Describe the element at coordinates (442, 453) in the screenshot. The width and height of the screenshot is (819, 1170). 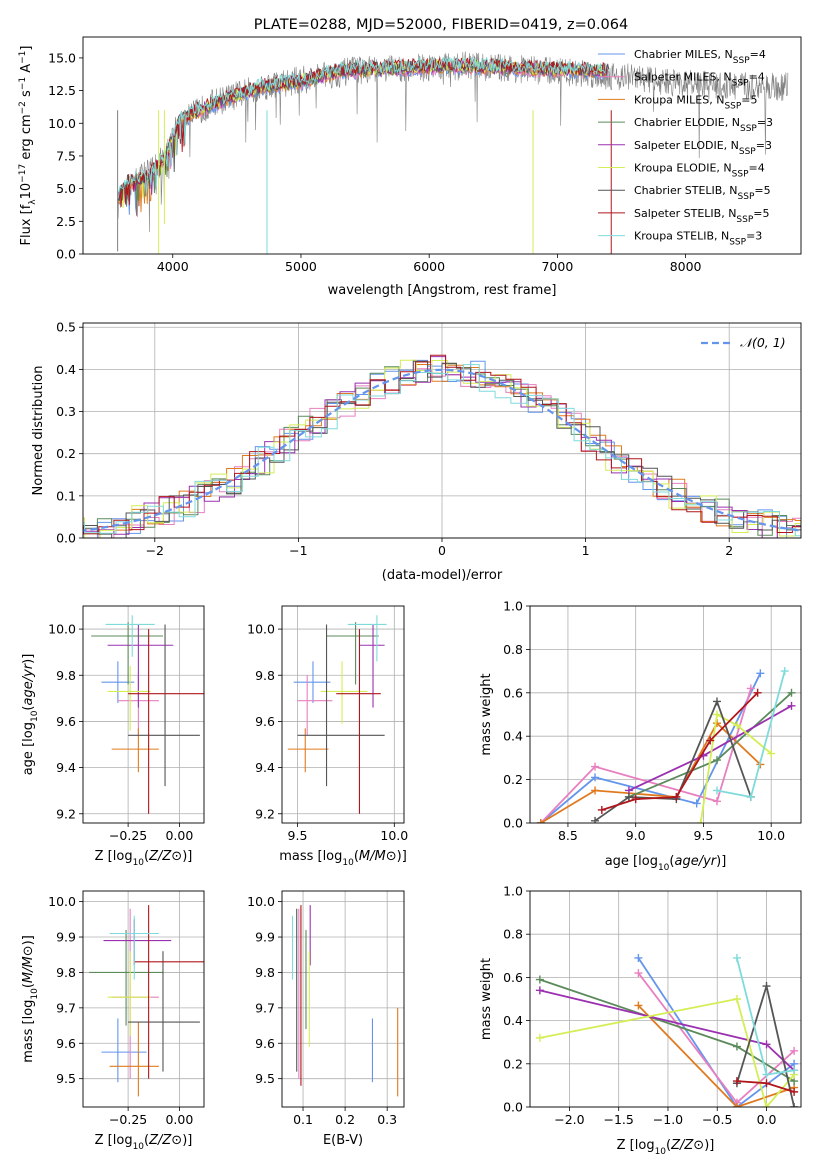
I see `histogram-salpeter_miles` at that location.